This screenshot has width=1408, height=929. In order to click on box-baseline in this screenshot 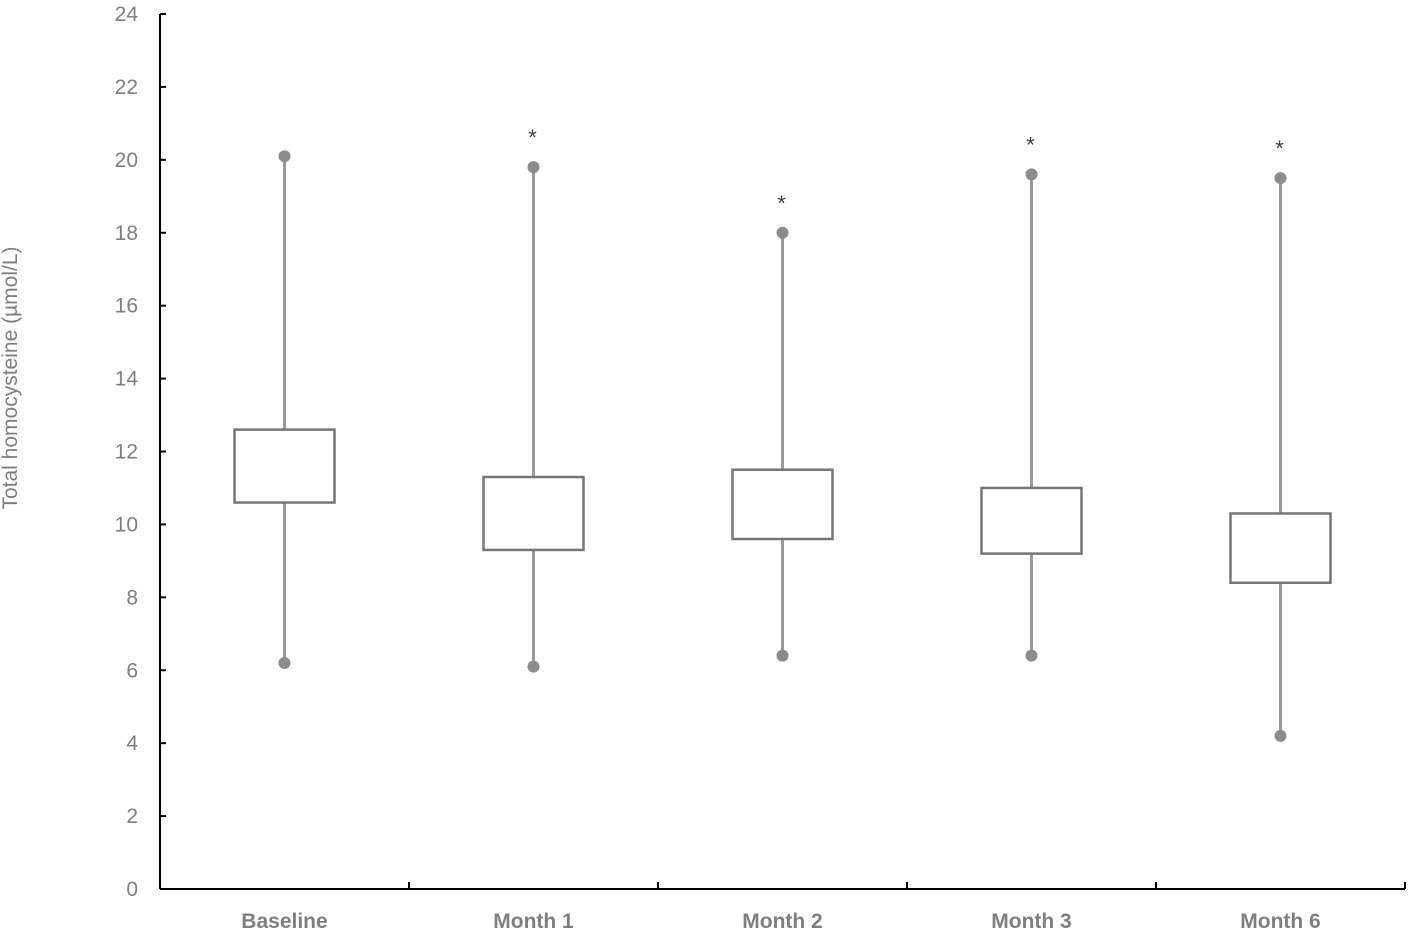, I will do `click(284, 409)`.